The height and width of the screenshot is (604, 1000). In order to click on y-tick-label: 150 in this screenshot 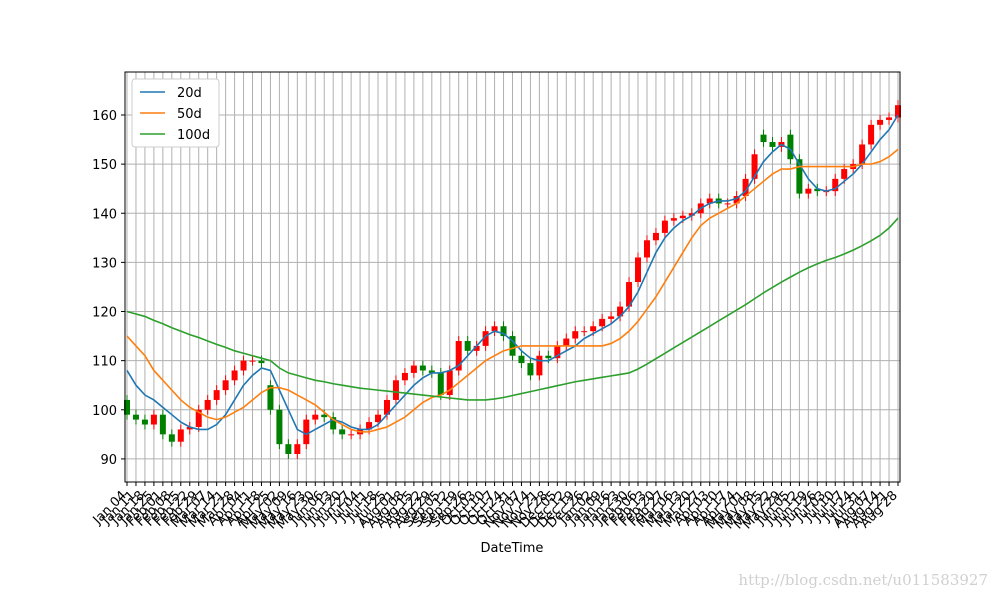, I will do `click(104, 165)`.